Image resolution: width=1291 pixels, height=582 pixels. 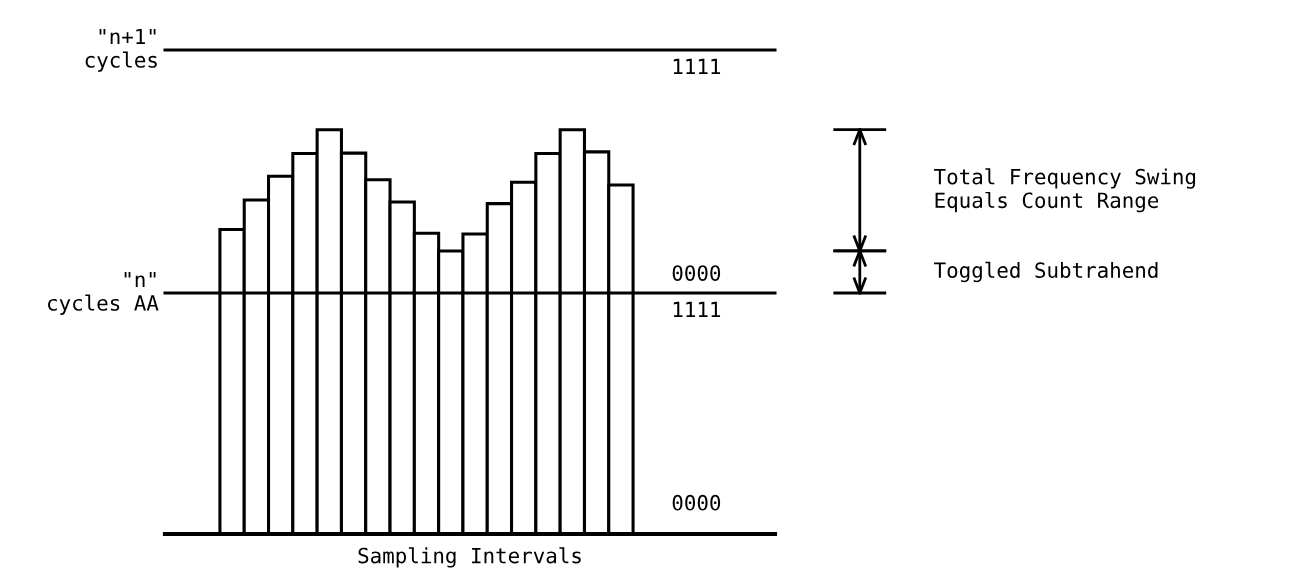 I want to click on ref-line-label: "n+1" cycles, so click(x=121, y=50).